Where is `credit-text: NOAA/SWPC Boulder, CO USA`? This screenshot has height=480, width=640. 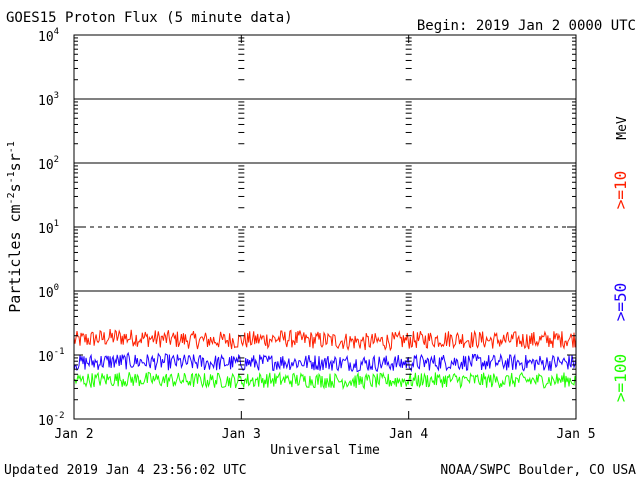
credit-text: NOAA/SWPC Boulder, CO USA is located at coordinates (538, 470).